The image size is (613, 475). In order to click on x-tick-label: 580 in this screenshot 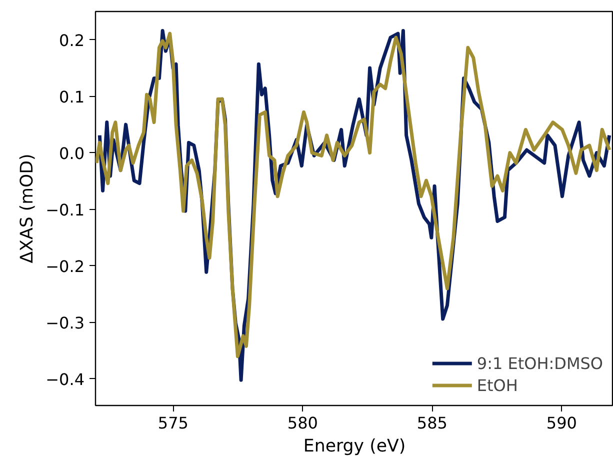, I will do `click(302, 423)`.